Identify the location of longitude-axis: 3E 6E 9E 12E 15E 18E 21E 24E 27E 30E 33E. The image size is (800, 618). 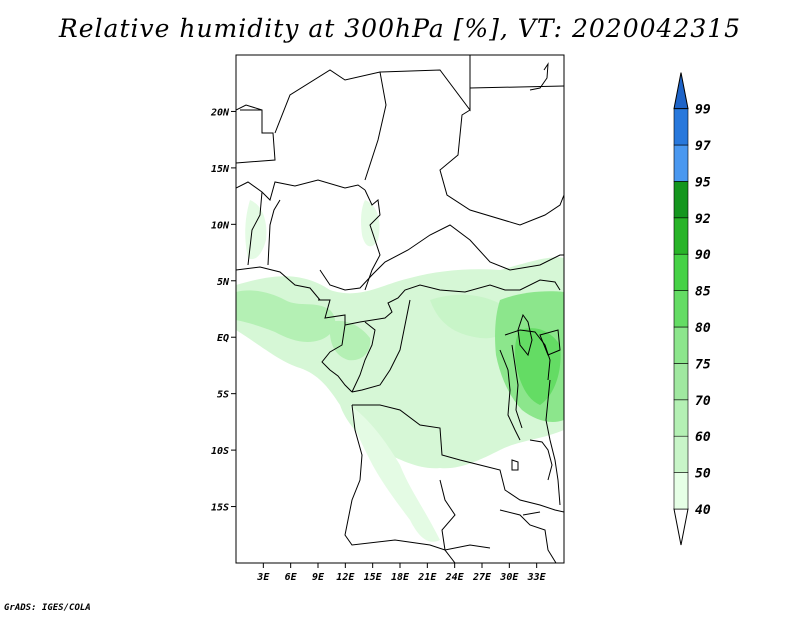
(401, 573).